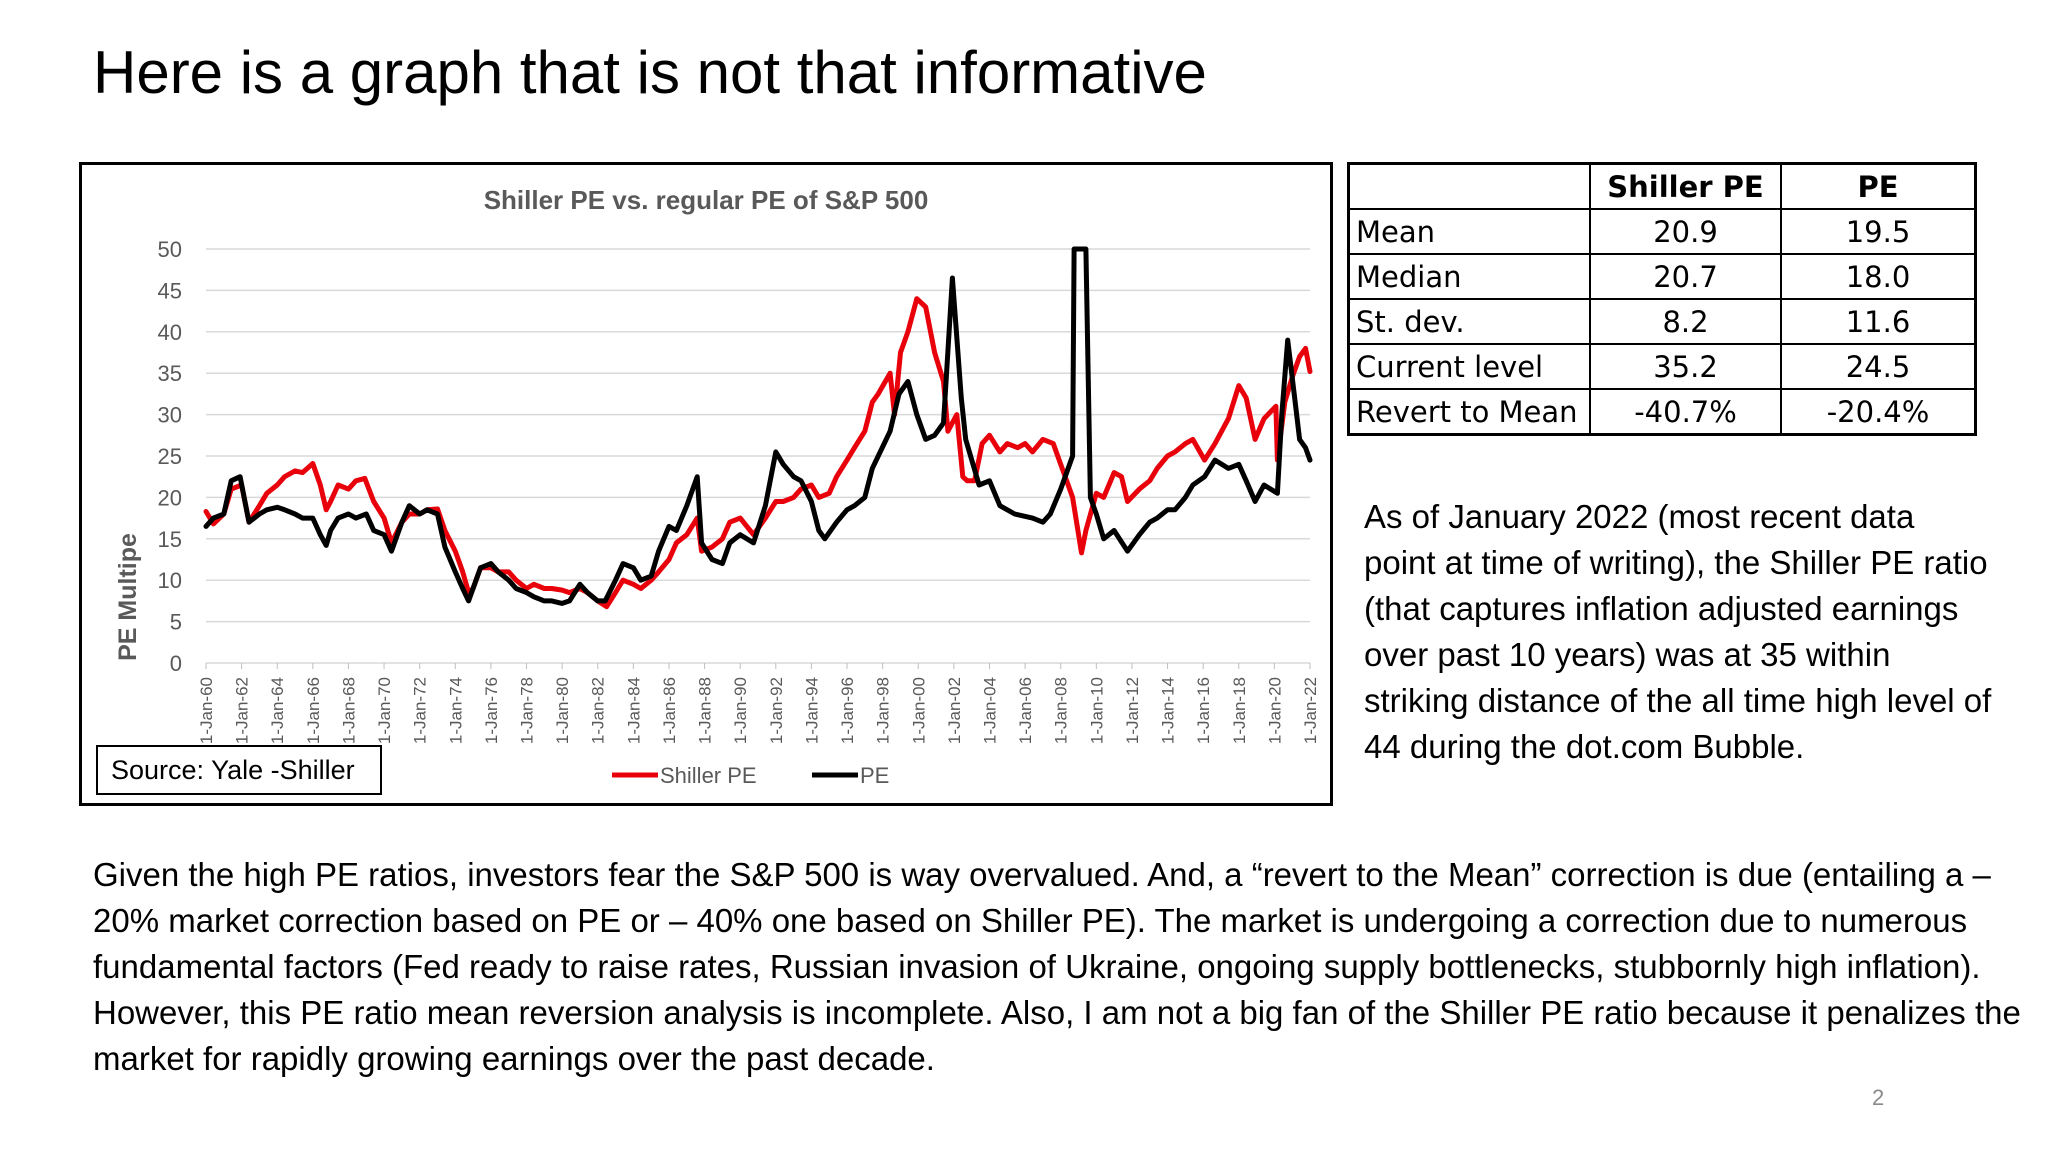 The width and height of the screenshot is (2048, 1152). What do you see at coordinates (277, 710) in the screenshot?
I see `x-tick-label: 1-Jan-64` at bounding box center [277, 710].